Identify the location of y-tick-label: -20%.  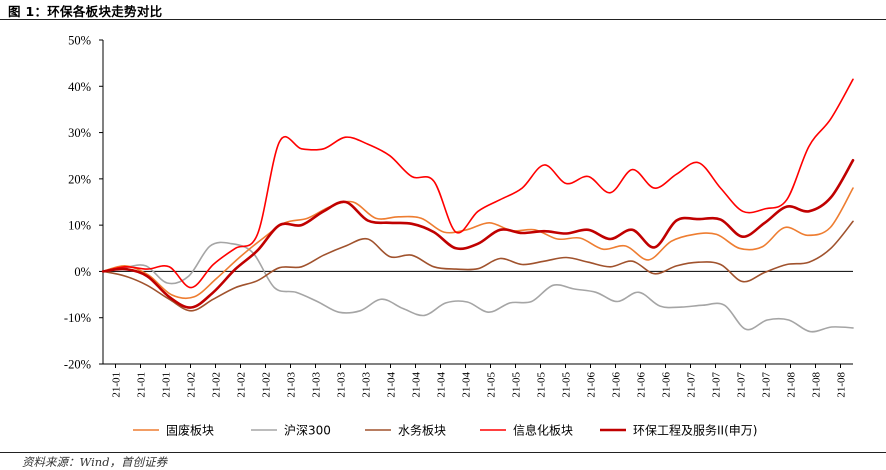
(77, 365).